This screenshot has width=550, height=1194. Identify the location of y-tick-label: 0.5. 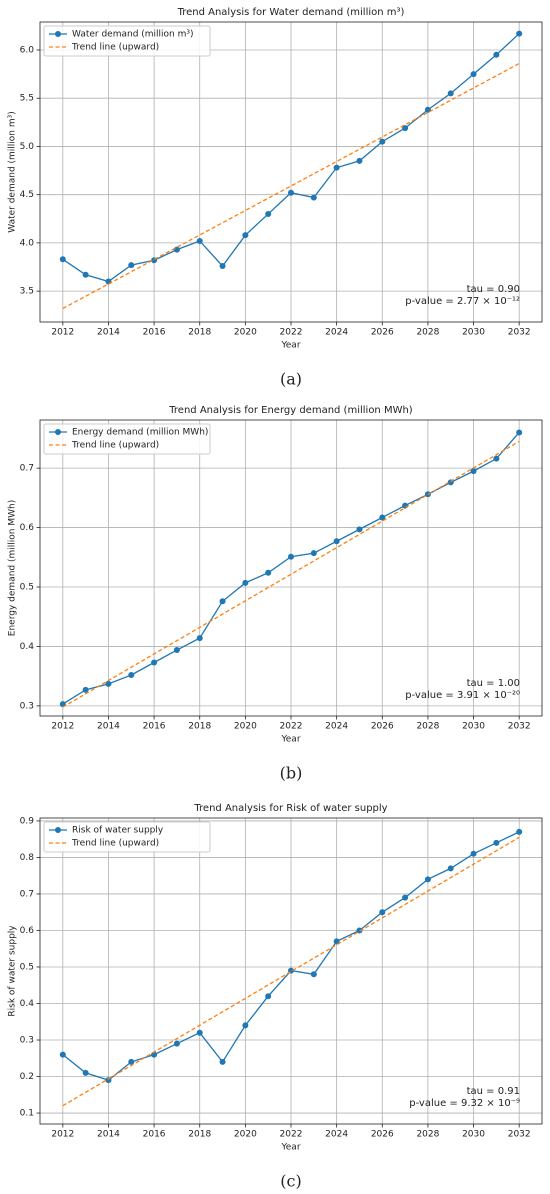
(27, 967).